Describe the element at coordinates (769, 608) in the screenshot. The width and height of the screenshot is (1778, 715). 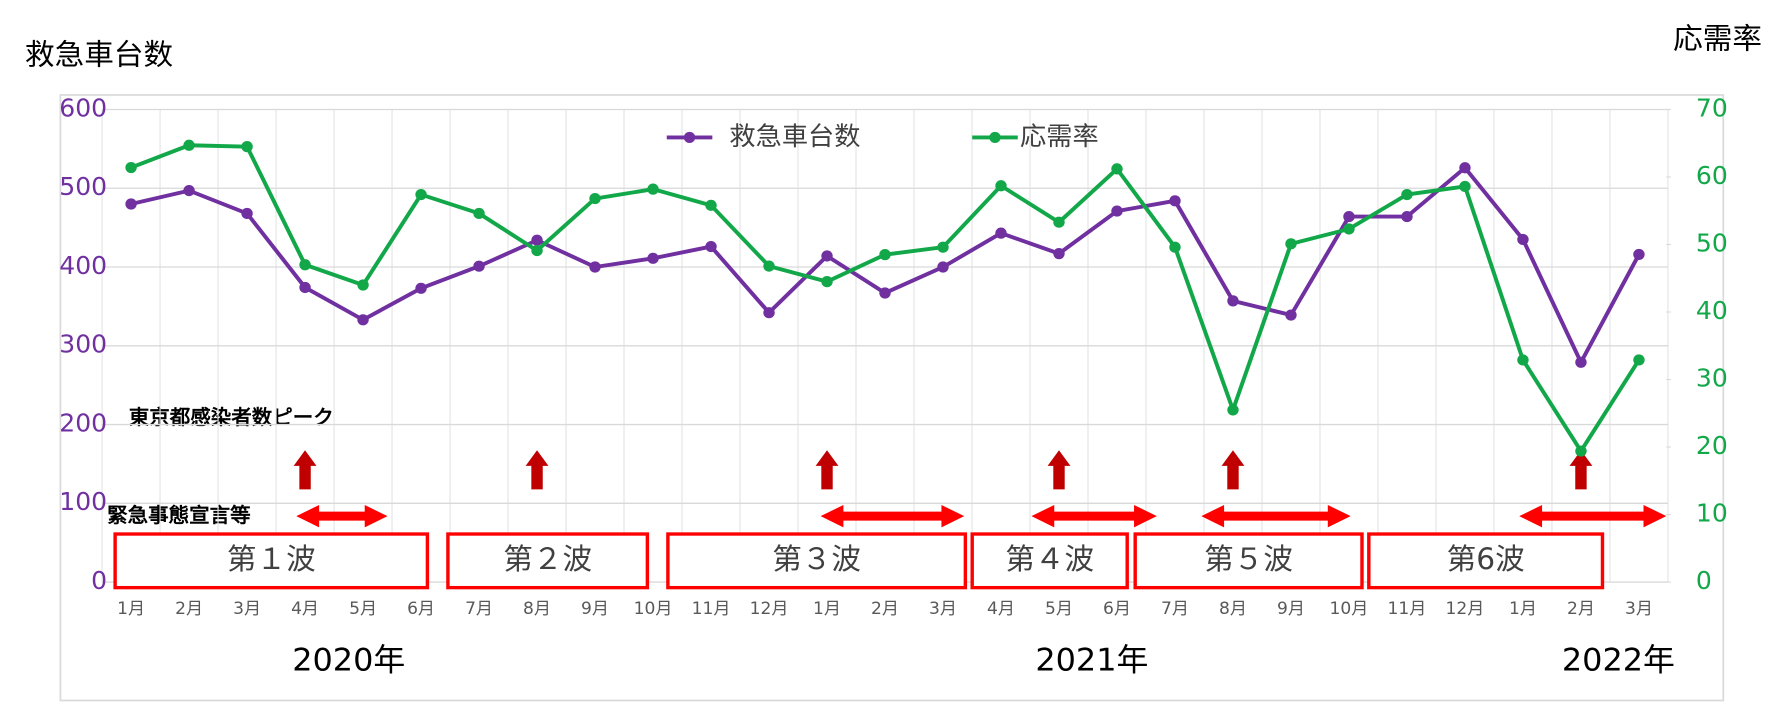
I see `x-tick-label: 12月` at that location.